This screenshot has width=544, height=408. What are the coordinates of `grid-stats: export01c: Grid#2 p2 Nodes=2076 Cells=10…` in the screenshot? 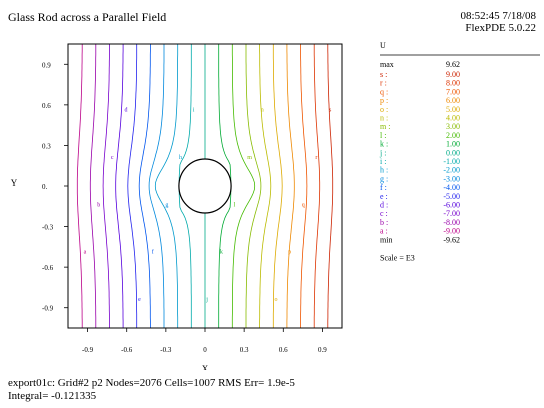 It's located at (151, 383).